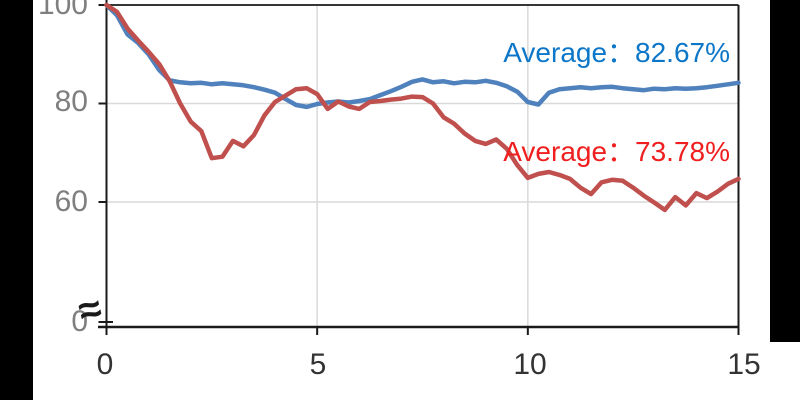 Image resolution: width=800 pixels, height=400 pixels. Describe the element at coordinates (530, 364) in the screenshot. I see `x-tick-label-10: 10` at that location.